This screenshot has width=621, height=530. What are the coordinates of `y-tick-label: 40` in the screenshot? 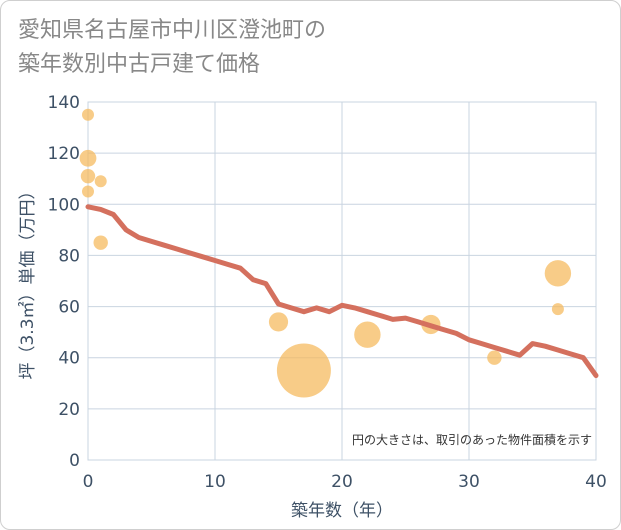 It's located at (69, 359).